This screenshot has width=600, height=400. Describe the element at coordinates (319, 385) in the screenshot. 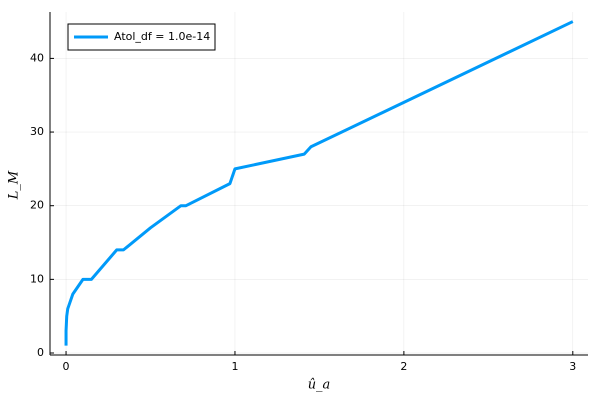

I see `x-axis-label: û_a` at that location.